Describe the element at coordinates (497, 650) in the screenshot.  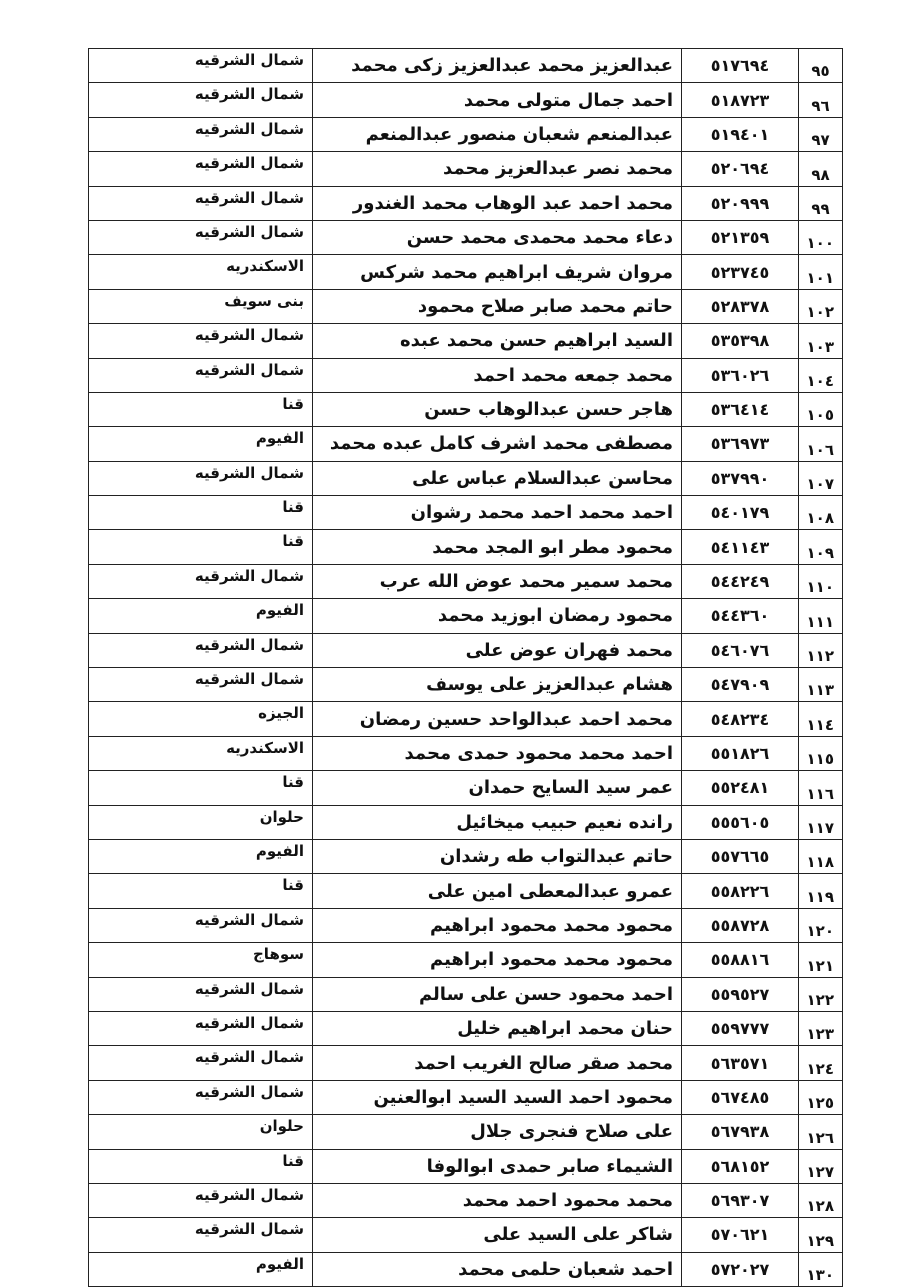
I see `name-cell: محمد فهران عوض على` at that location.